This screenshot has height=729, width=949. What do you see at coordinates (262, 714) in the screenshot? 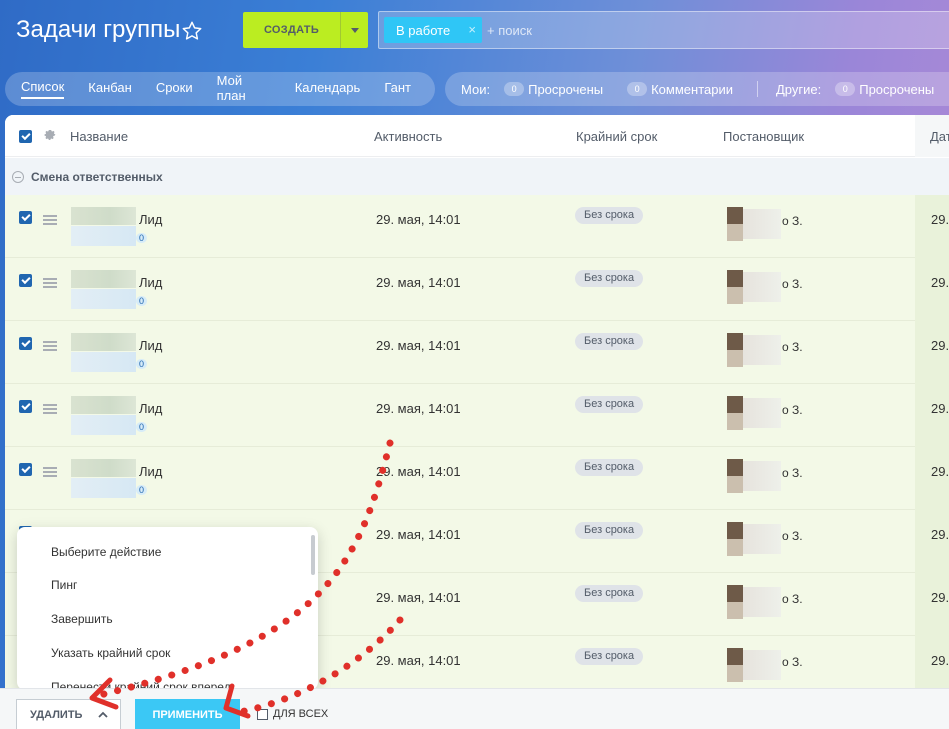
I see `for-all-checkbox-box` at bounding box center [262, 714].